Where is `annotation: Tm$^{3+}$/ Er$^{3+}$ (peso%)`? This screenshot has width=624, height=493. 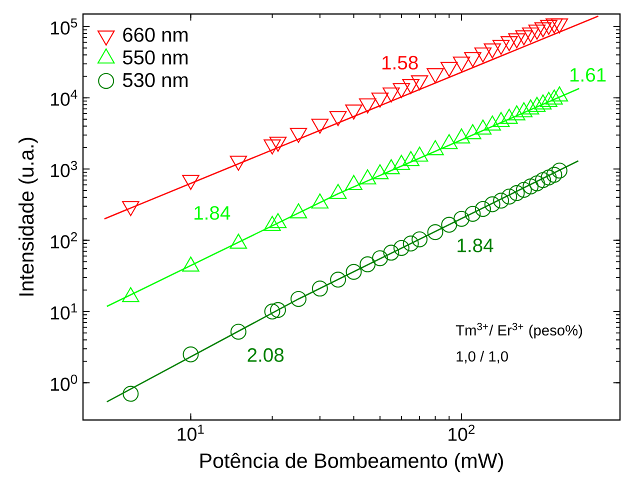 annotation: Tm$^{3+}$/ Er$^{3+}$ (peso%) is located at coordinates (519, 330).